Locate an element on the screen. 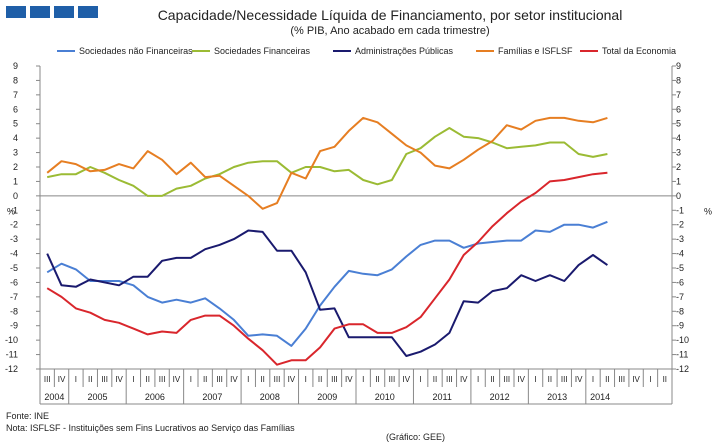 The image size is (727, 448). year-label: 2013 is located at coordinates (557, 397).